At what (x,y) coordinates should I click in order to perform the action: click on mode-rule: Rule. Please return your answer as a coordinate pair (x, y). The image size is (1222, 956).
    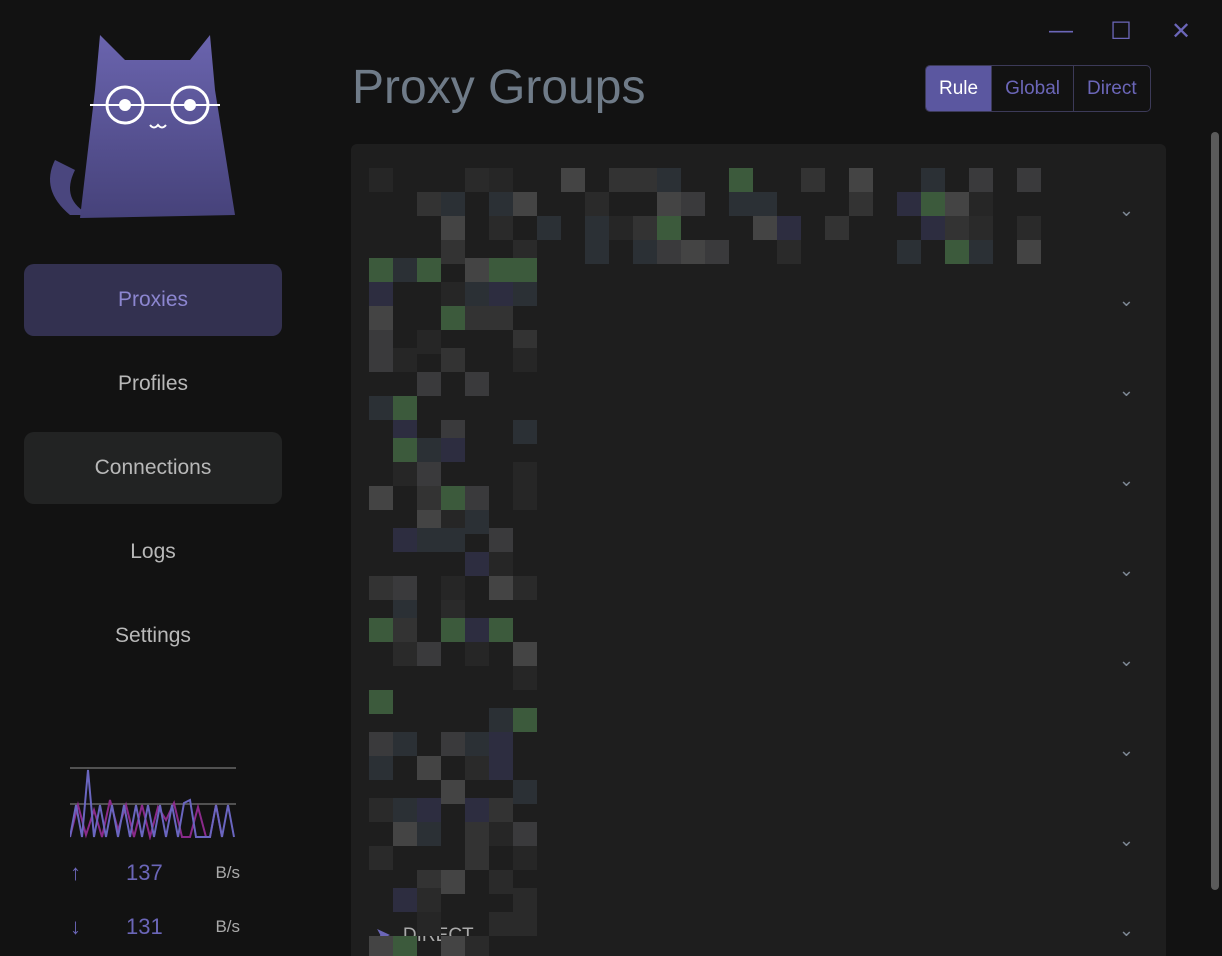
    Looking at the image, I should click on (959, 88).